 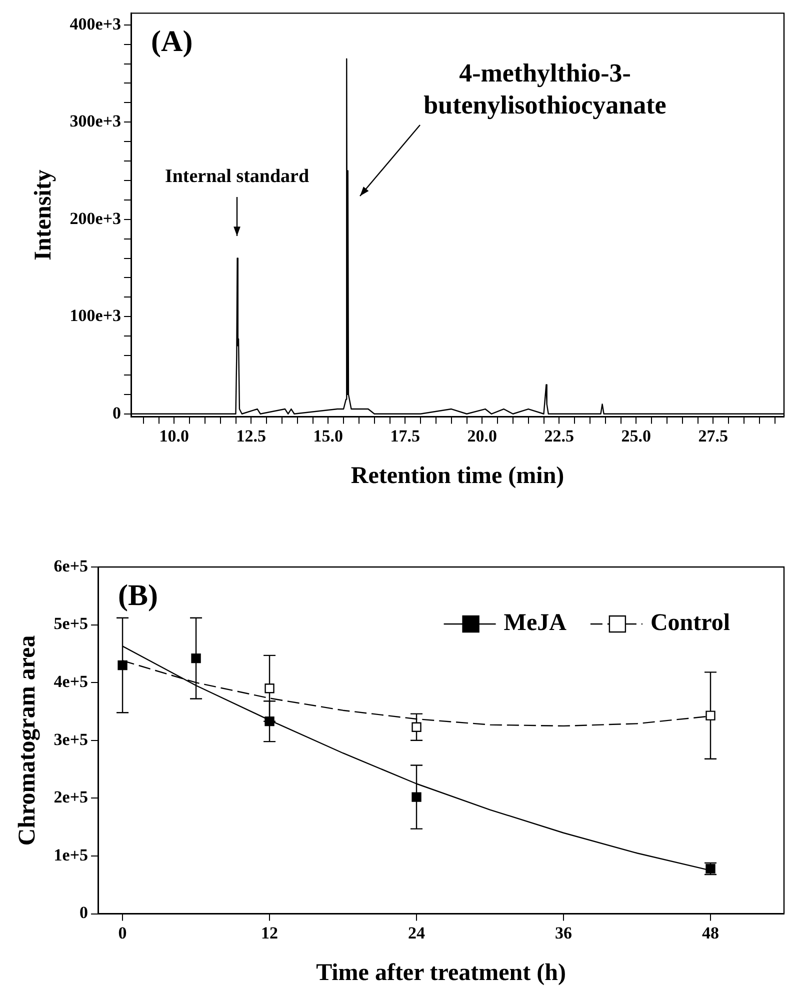 I want to click on y-tick-label: 5e+5, so click(x=71, y=624).